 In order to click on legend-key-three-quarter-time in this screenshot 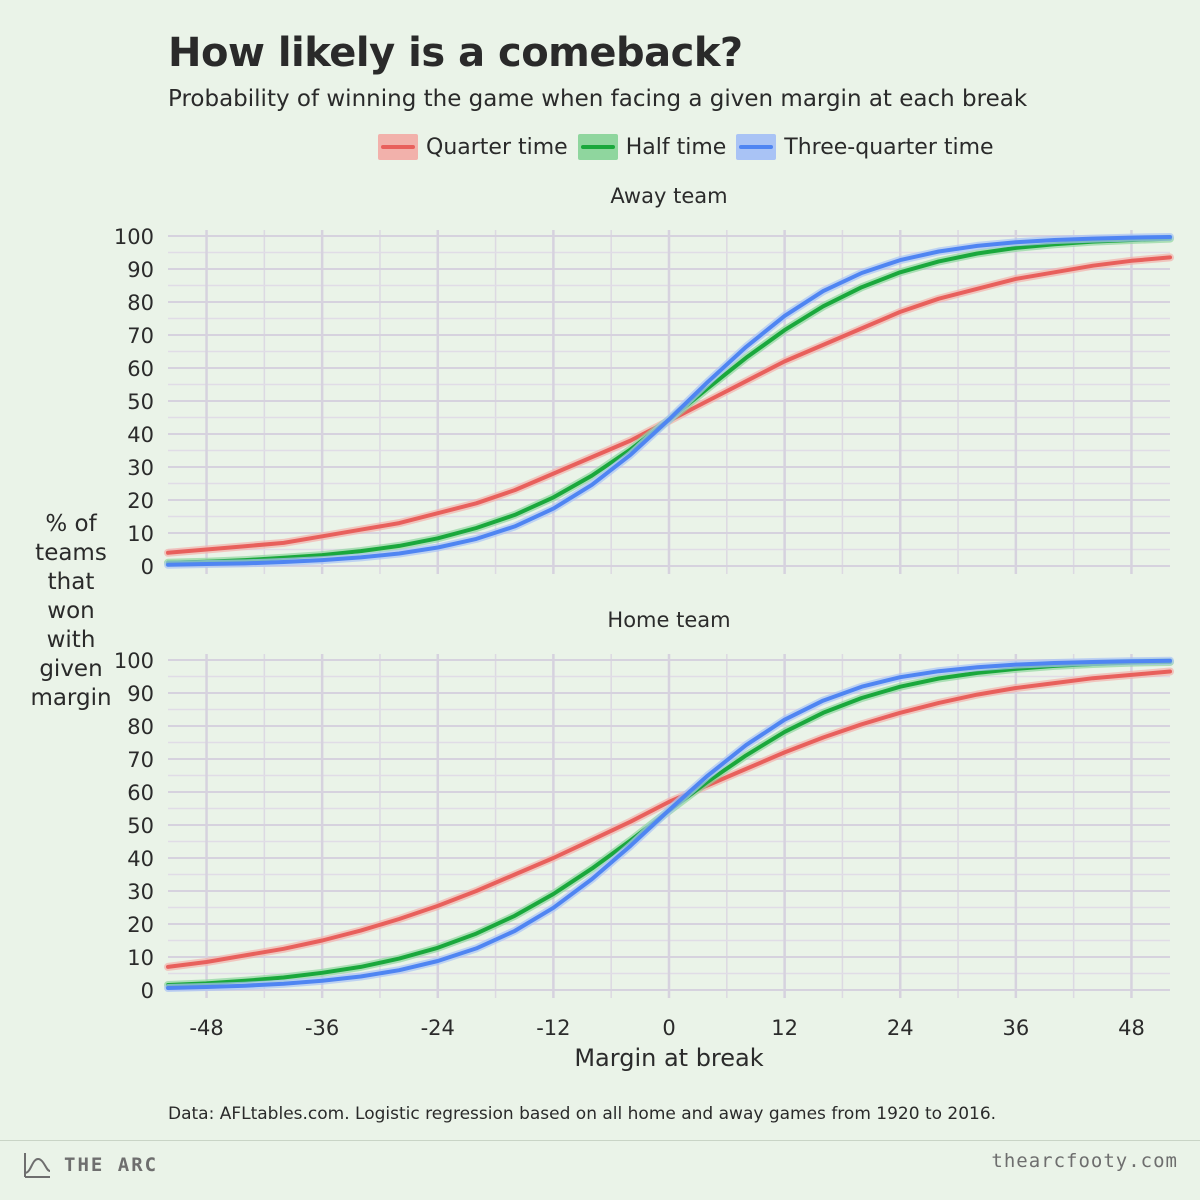, I will do `click(756, 147)`.